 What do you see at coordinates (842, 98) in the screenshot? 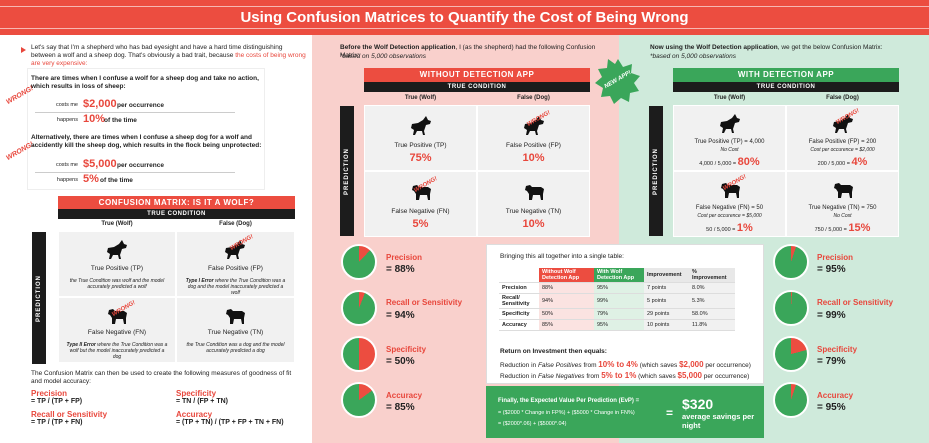
I see `after-col-false: False (Dog)` at bounding box center [842, 98].